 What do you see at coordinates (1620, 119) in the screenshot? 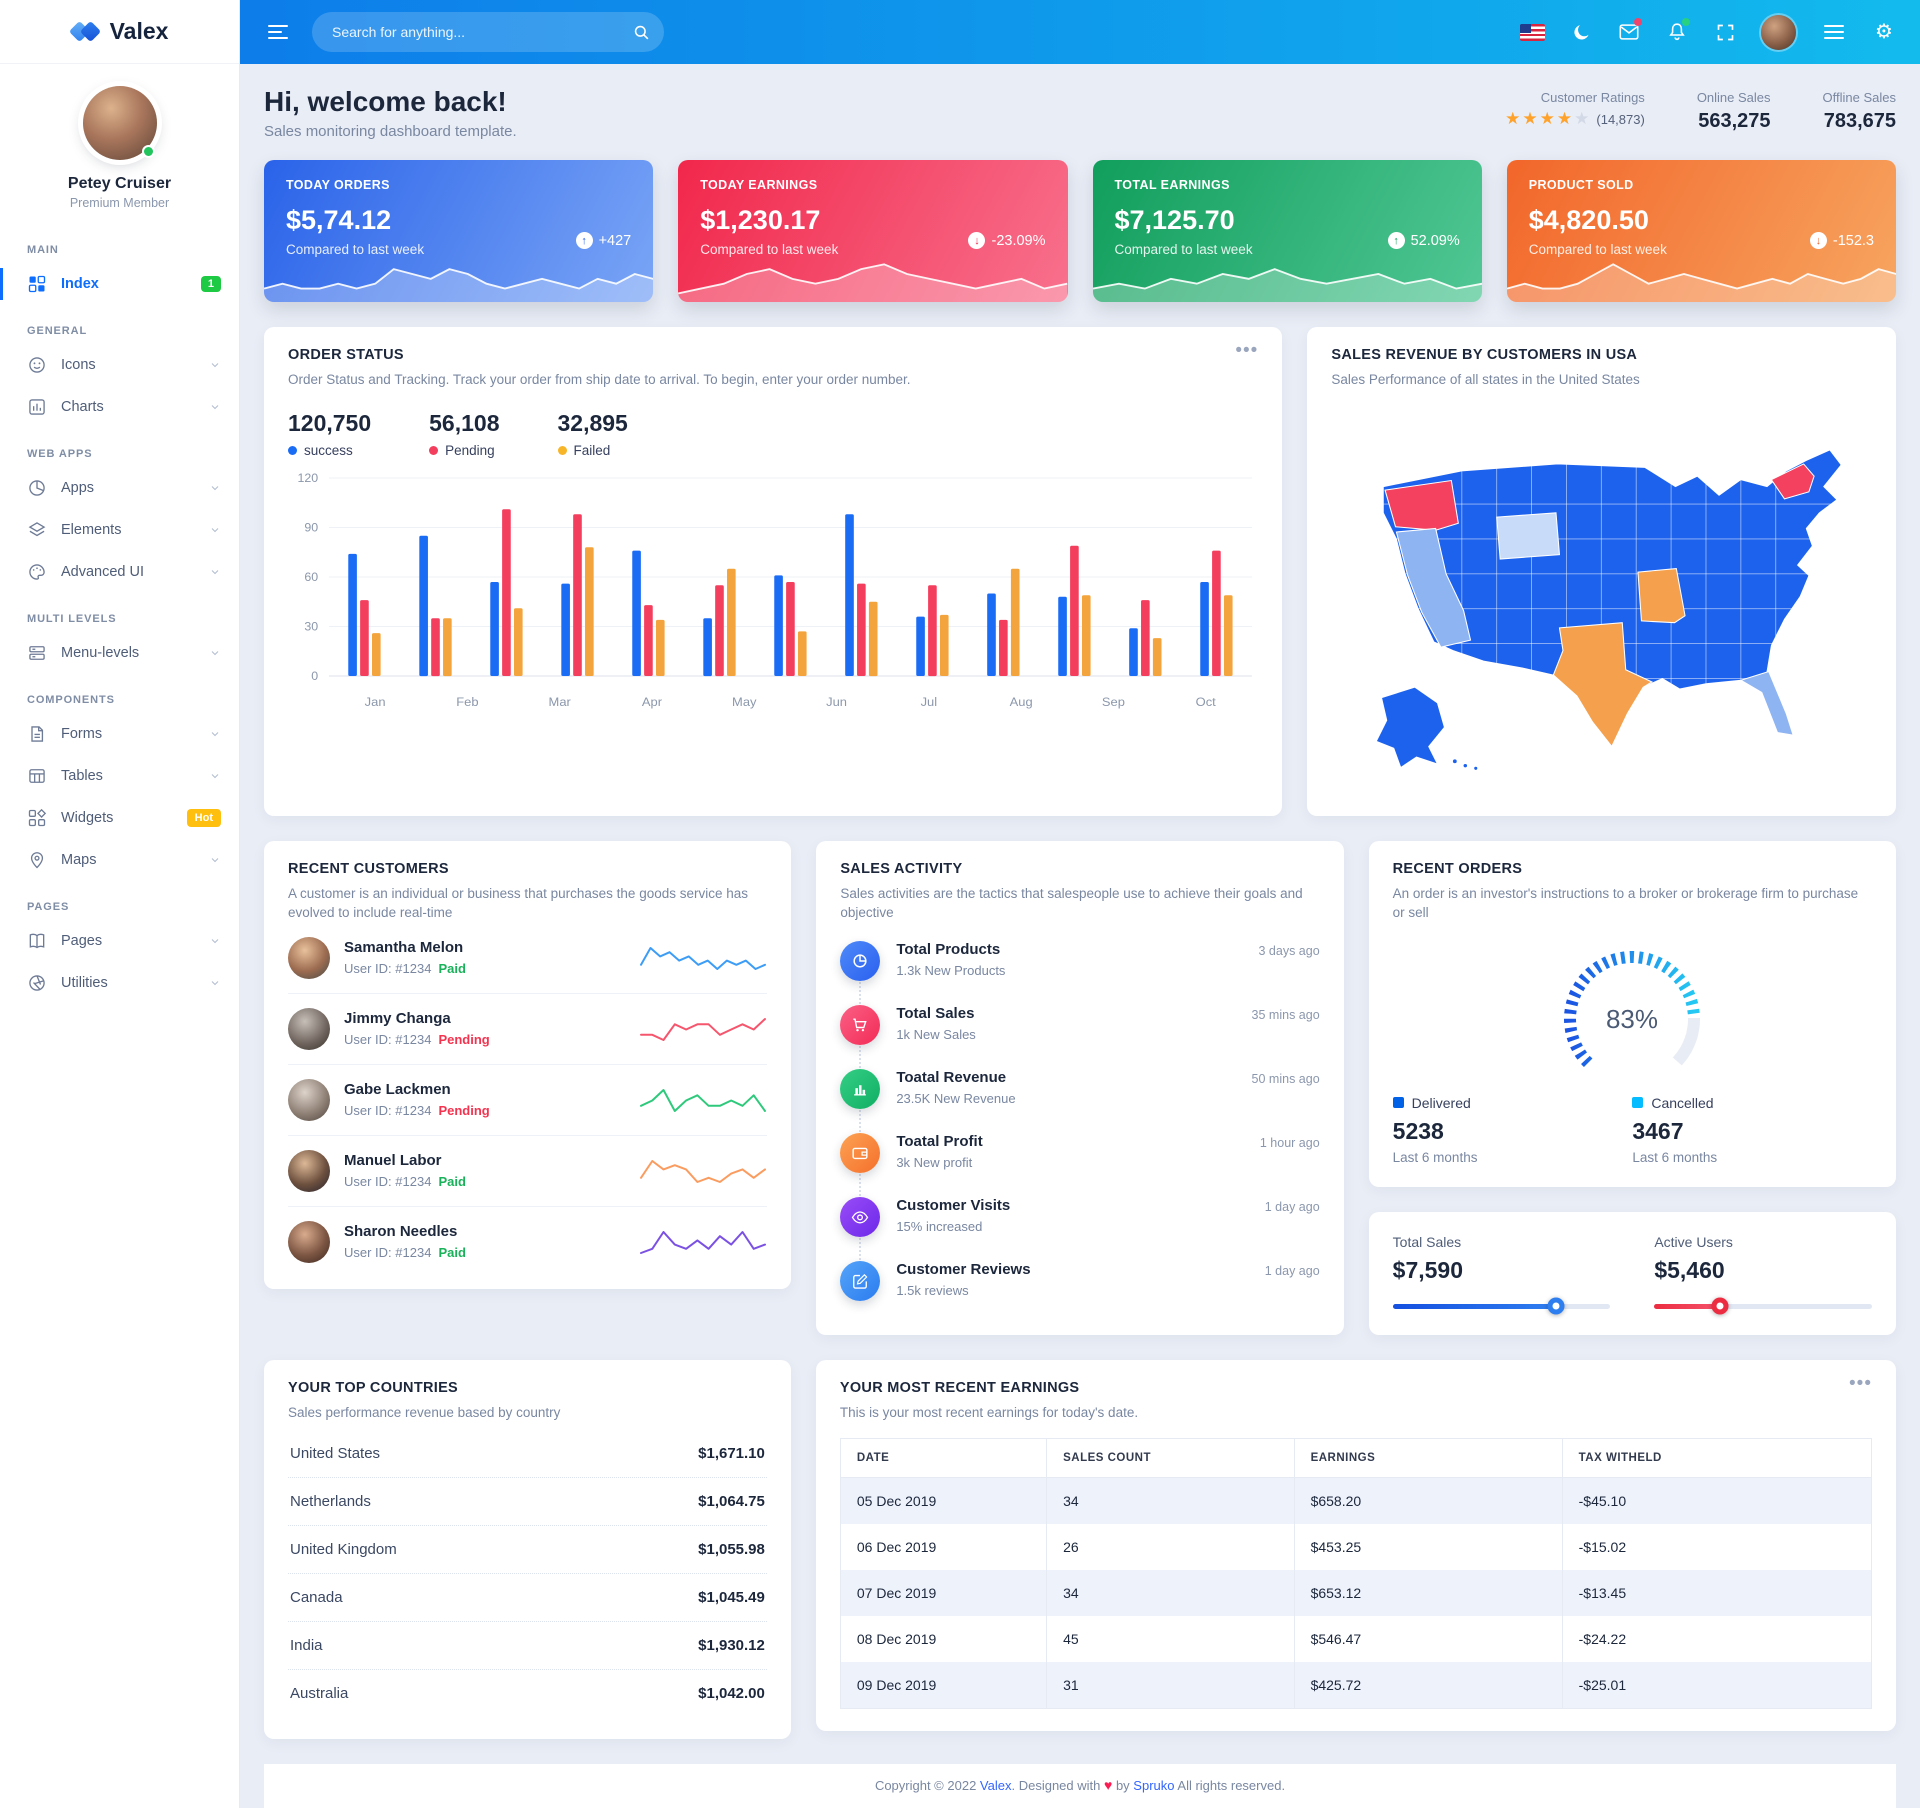
I see `ratings-count: (14,873)` at bounding box center [1620, 119].